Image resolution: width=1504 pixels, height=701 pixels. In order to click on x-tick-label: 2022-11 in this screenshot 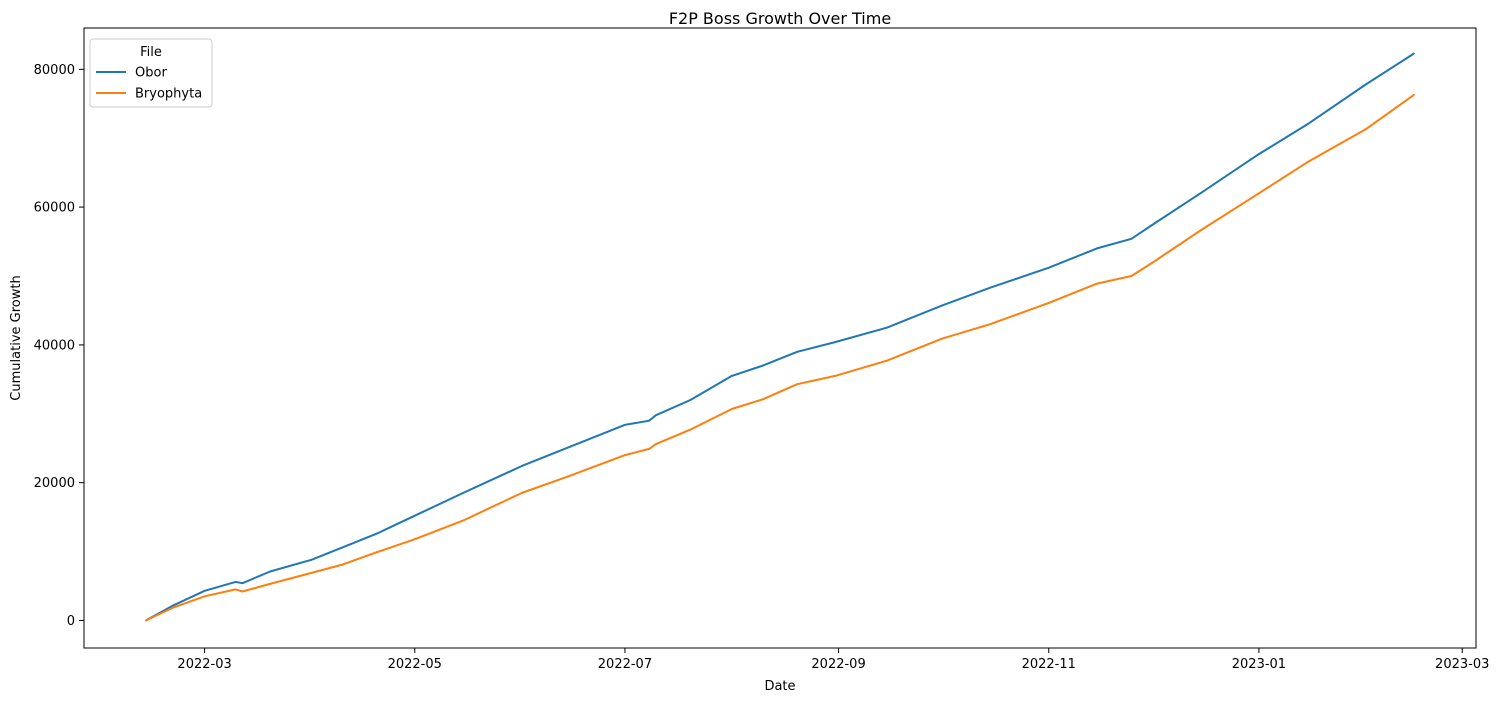, I will do `click(1049, 664)`.